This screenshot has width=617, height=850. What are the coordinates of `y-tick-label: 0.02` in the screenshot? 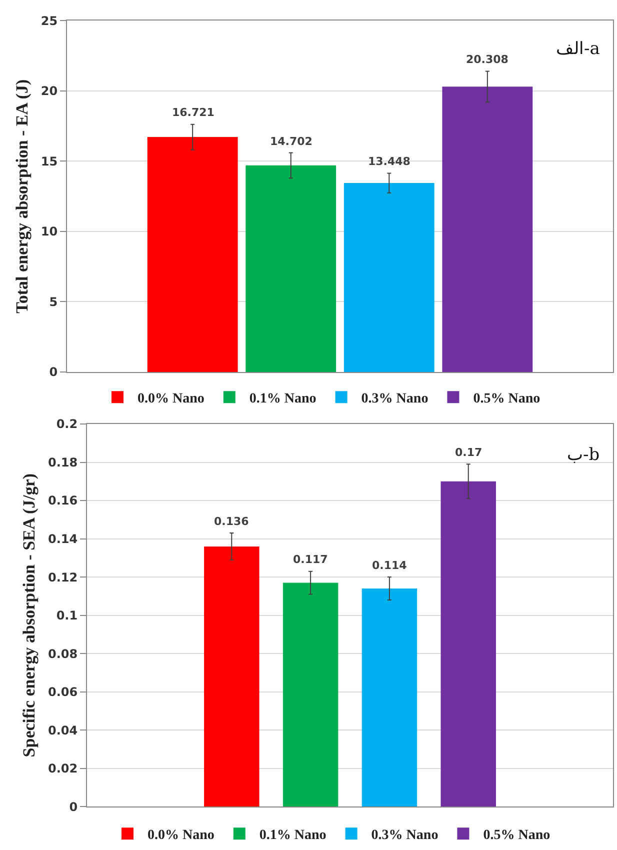 It's located at (63, 769).